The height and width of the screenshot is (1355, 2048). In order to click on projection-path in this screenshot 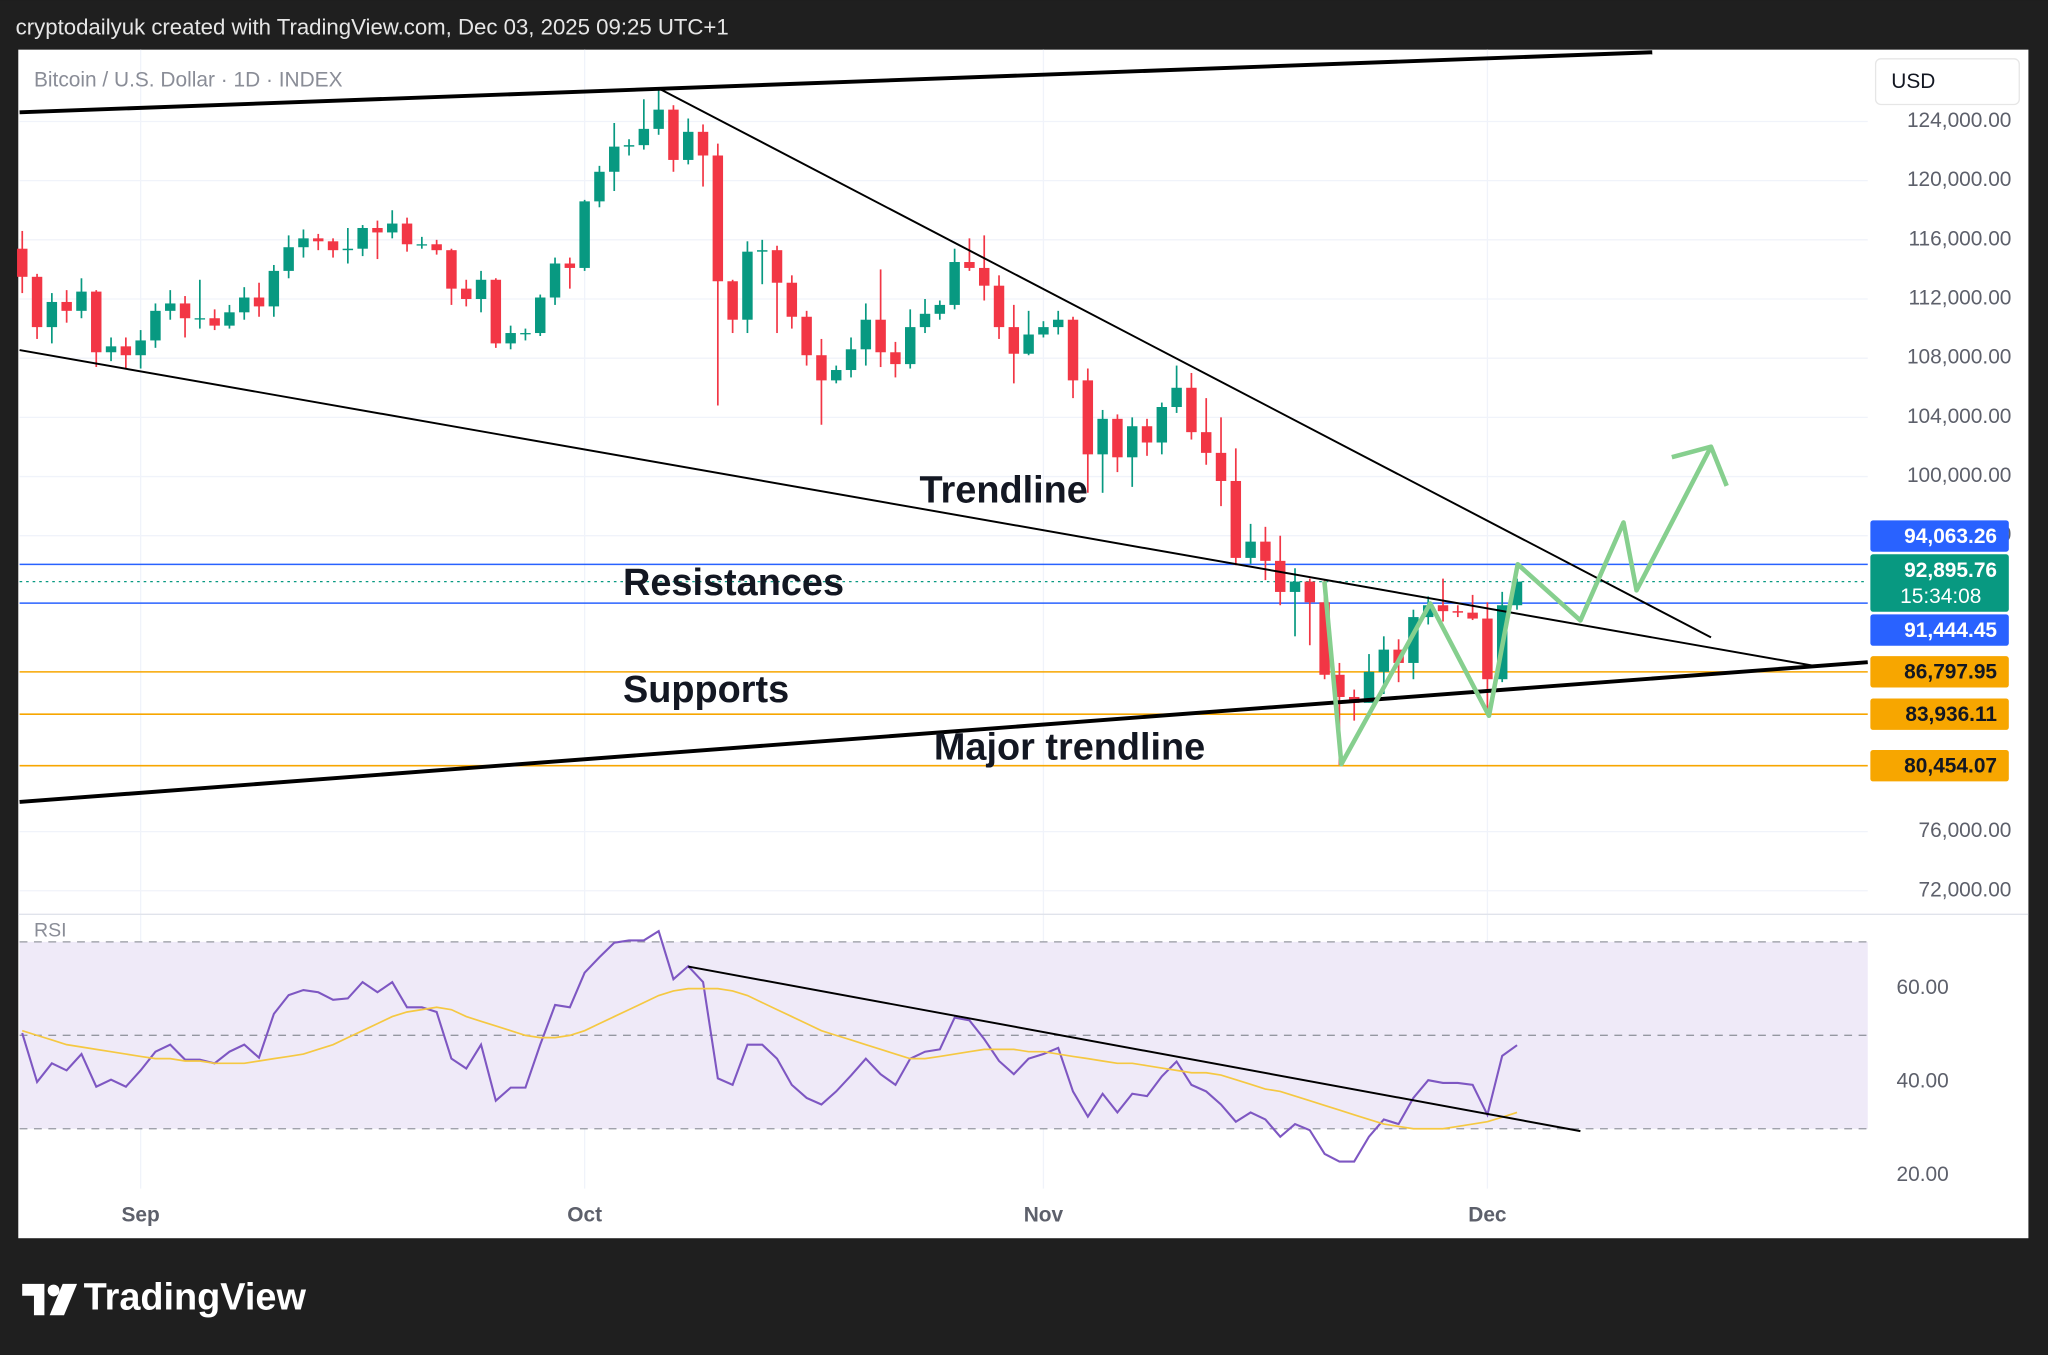, I will do `click(1518, 606)`.